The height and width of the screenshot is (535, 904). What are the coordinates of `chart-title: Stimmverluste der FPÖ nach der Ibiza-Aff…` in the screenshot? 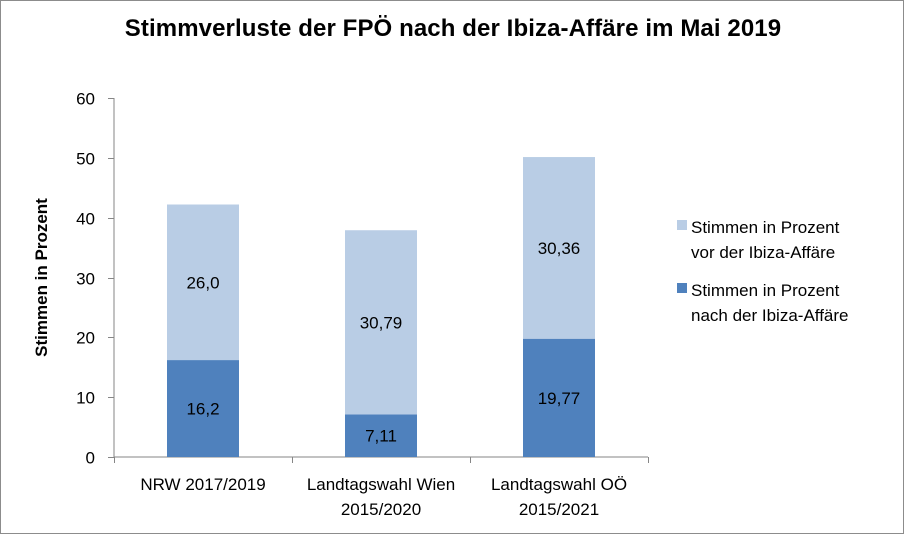 It's located at (453, 28).